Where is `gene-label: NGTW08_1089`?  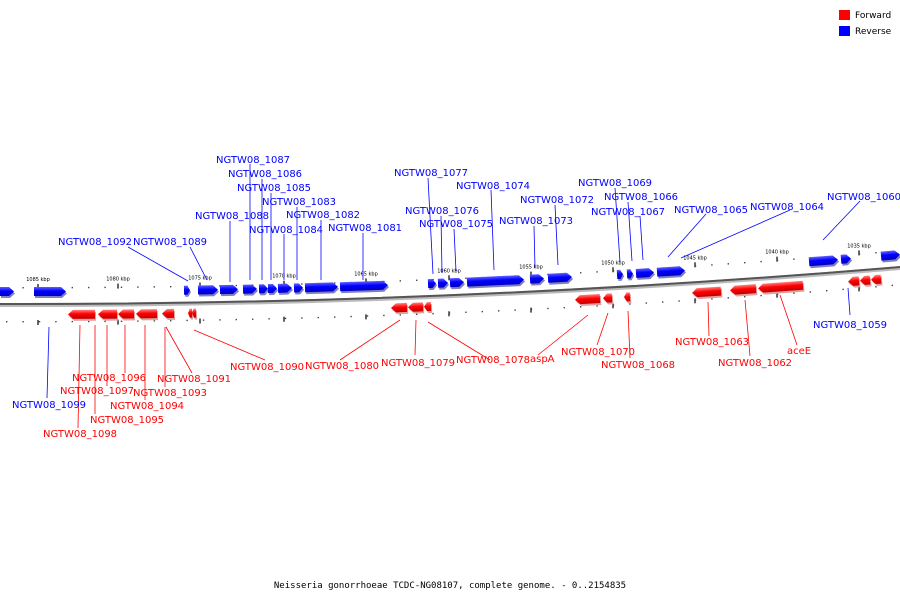 gene-label: NGTW08_1089 is located at coordinates (170, 242).